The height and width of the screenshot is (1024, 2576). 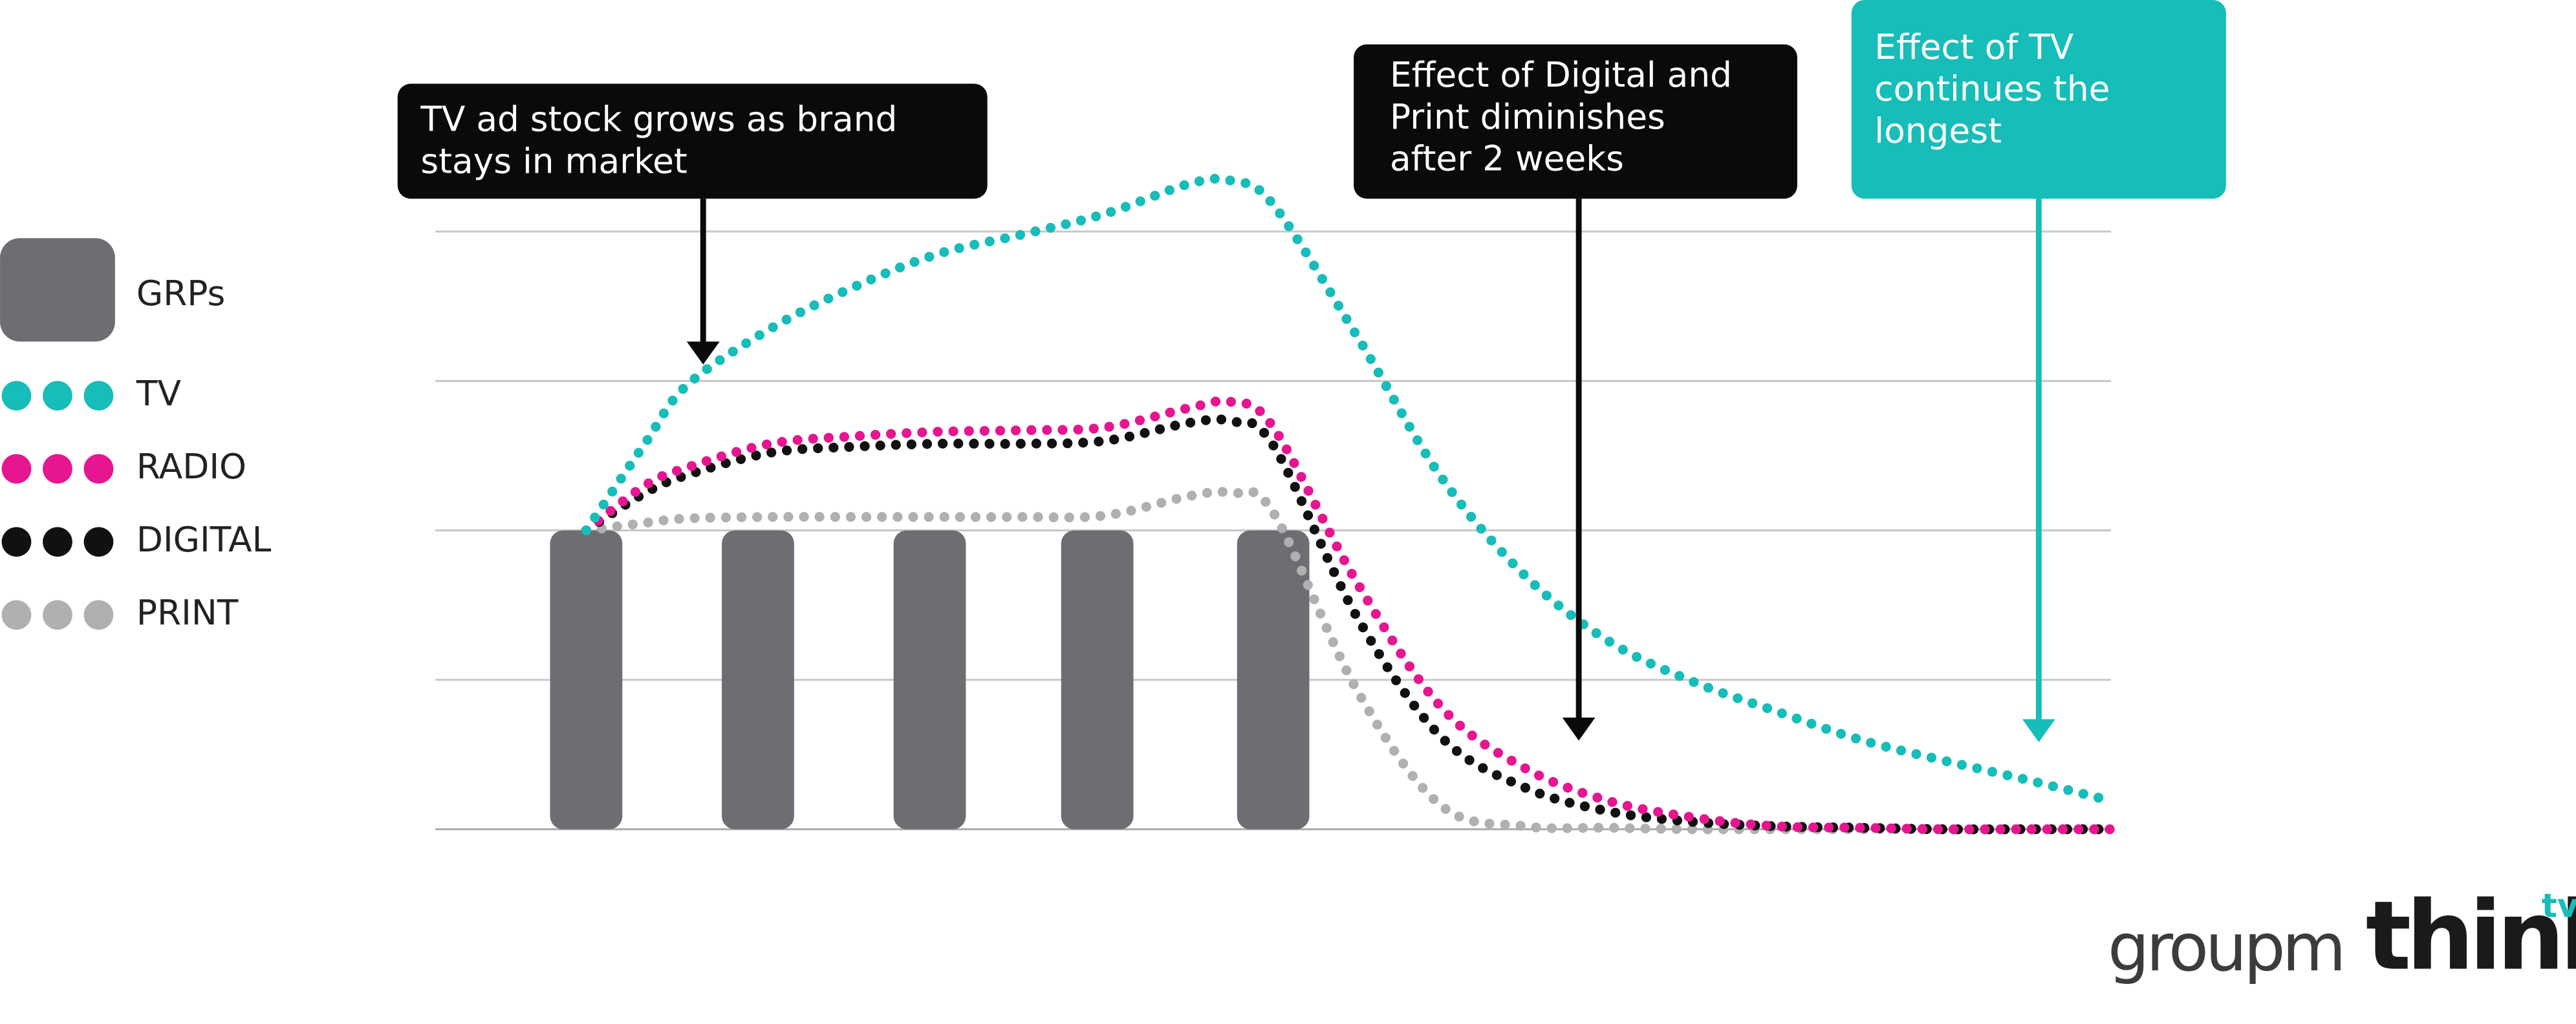 I want to click on logo-tv: tv, so click(x=2559, y=906).